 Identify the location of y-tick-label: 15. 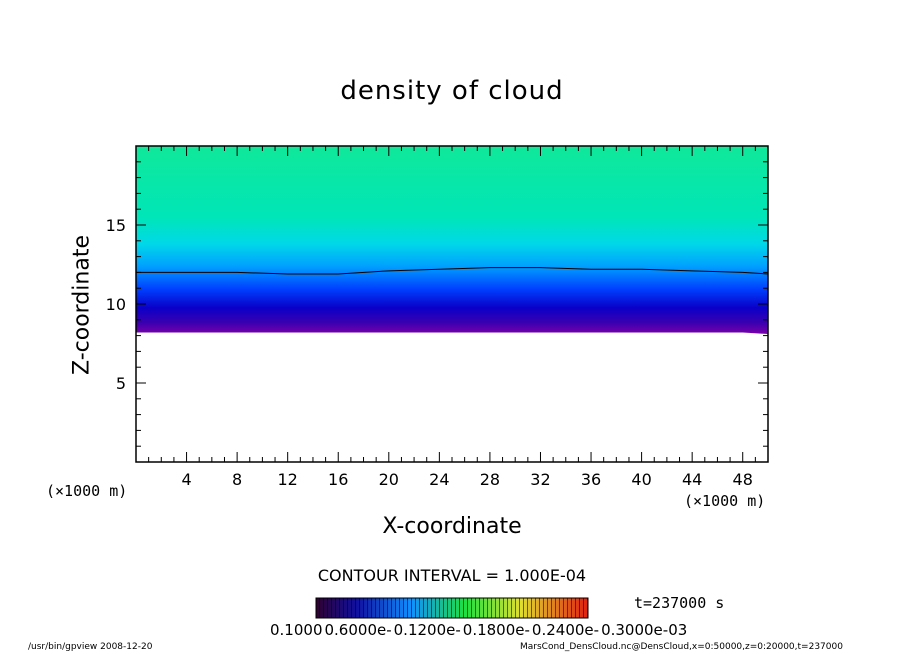
(116, 225).